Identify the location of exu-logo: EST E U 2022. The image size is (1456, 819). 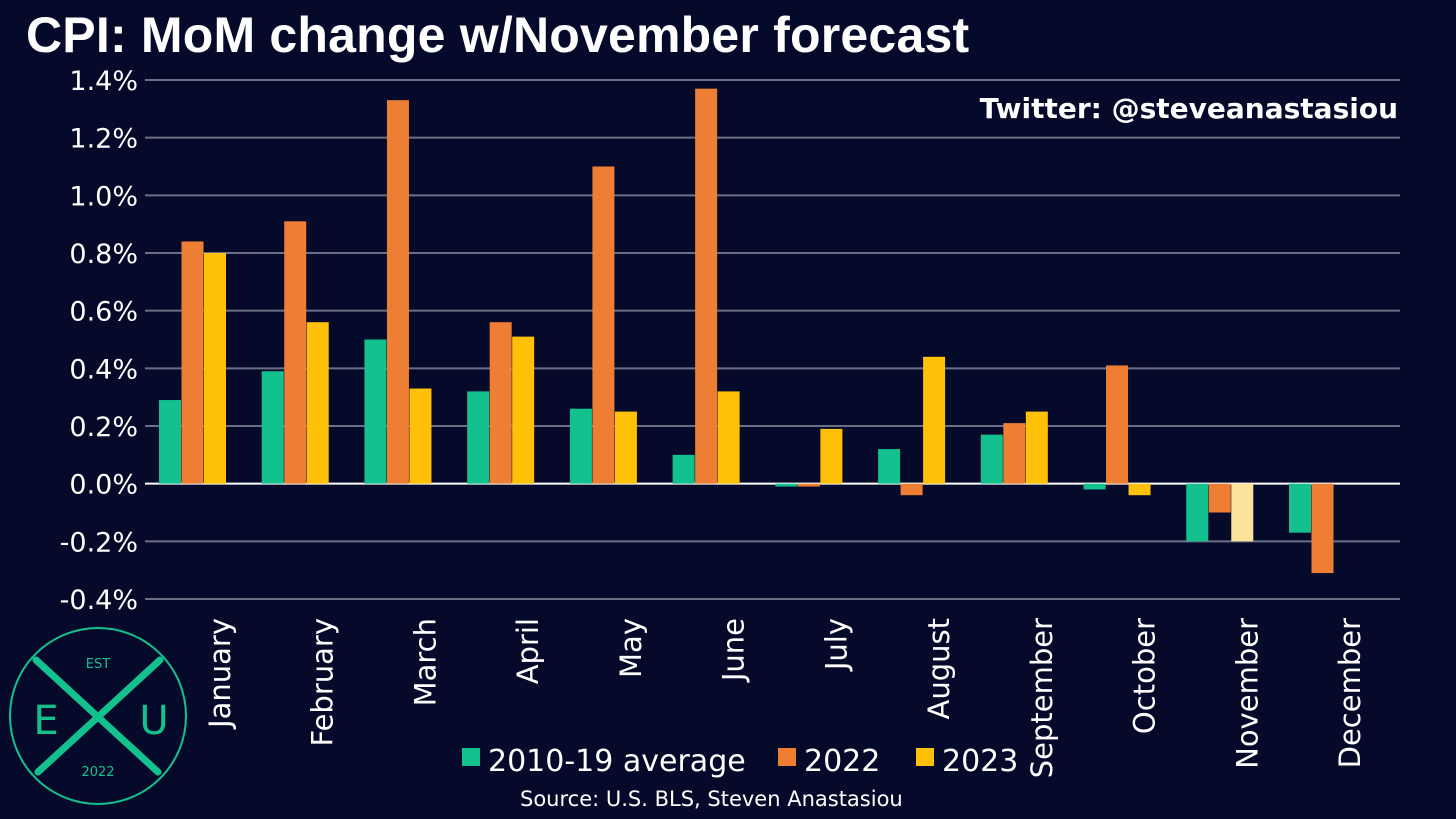
(98, 716).